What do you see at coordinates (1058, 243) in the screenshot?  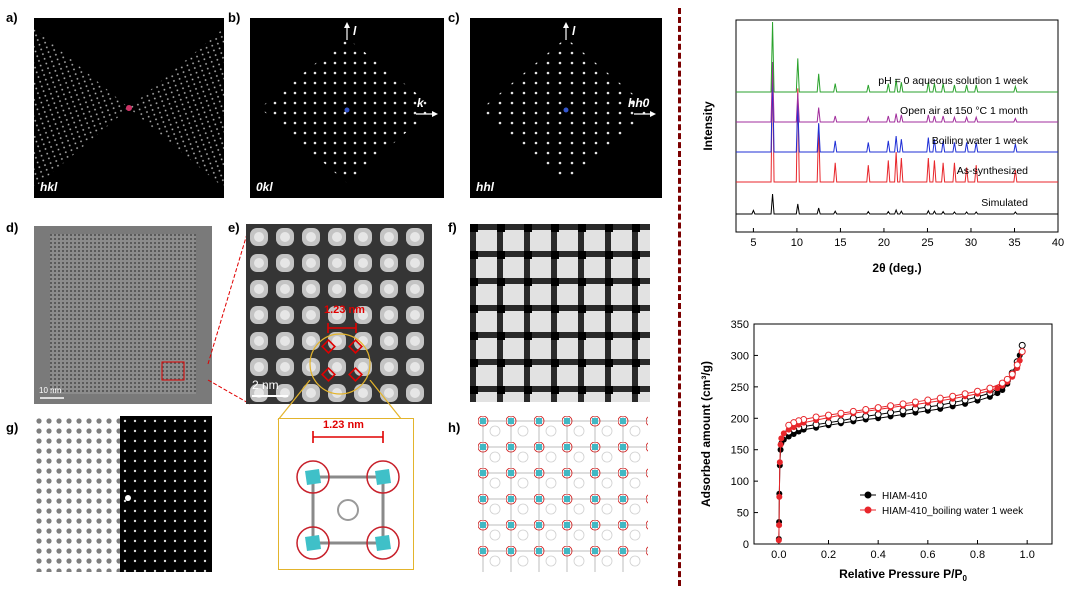 I see `pxrd-x-tick-label: 40` at bounding box center [1058, 243].